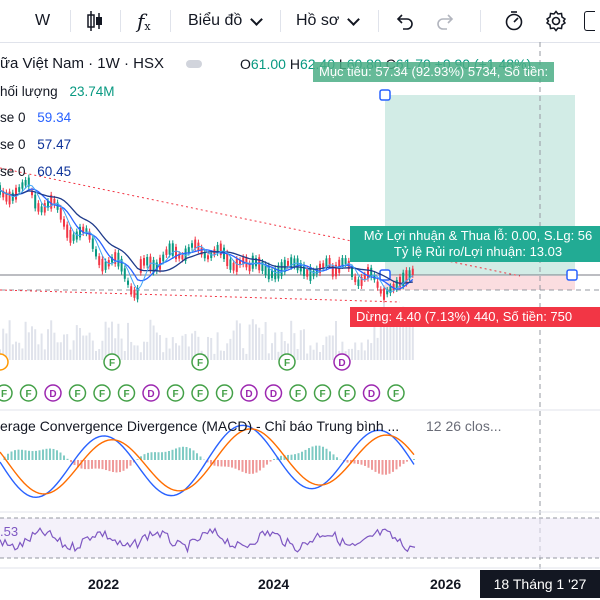 This screenshot has width=600, height=600. I want to click on event-marker-label: D, so click(341, 363).